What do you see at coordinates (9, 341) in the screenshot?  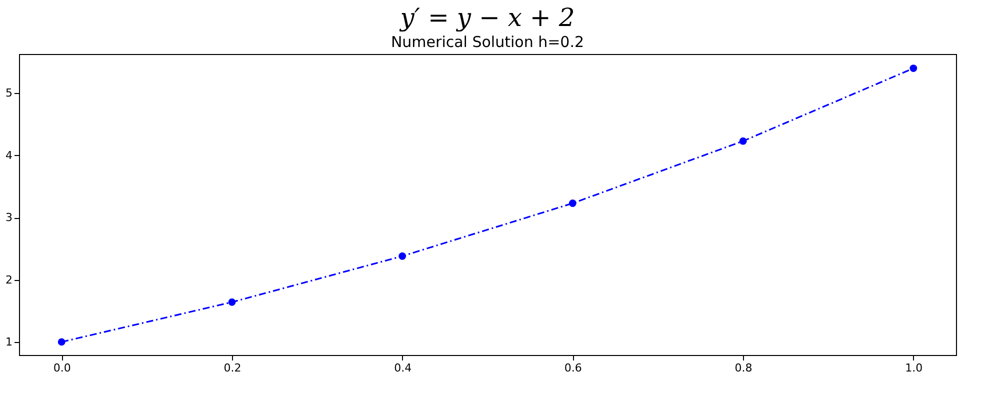 I see `y-tick-label: 1` at bounding box center [9, 341].